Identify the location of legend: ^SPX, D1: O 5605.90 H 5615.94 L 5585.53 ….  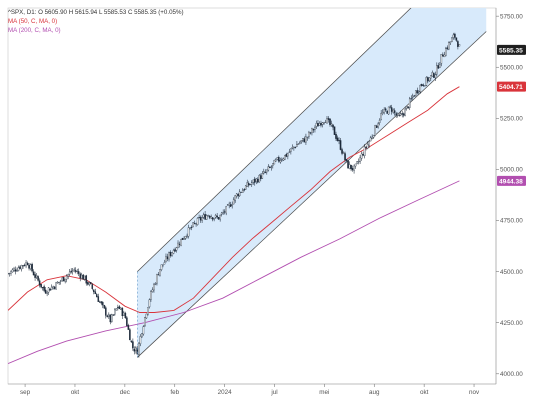
(96, 21).